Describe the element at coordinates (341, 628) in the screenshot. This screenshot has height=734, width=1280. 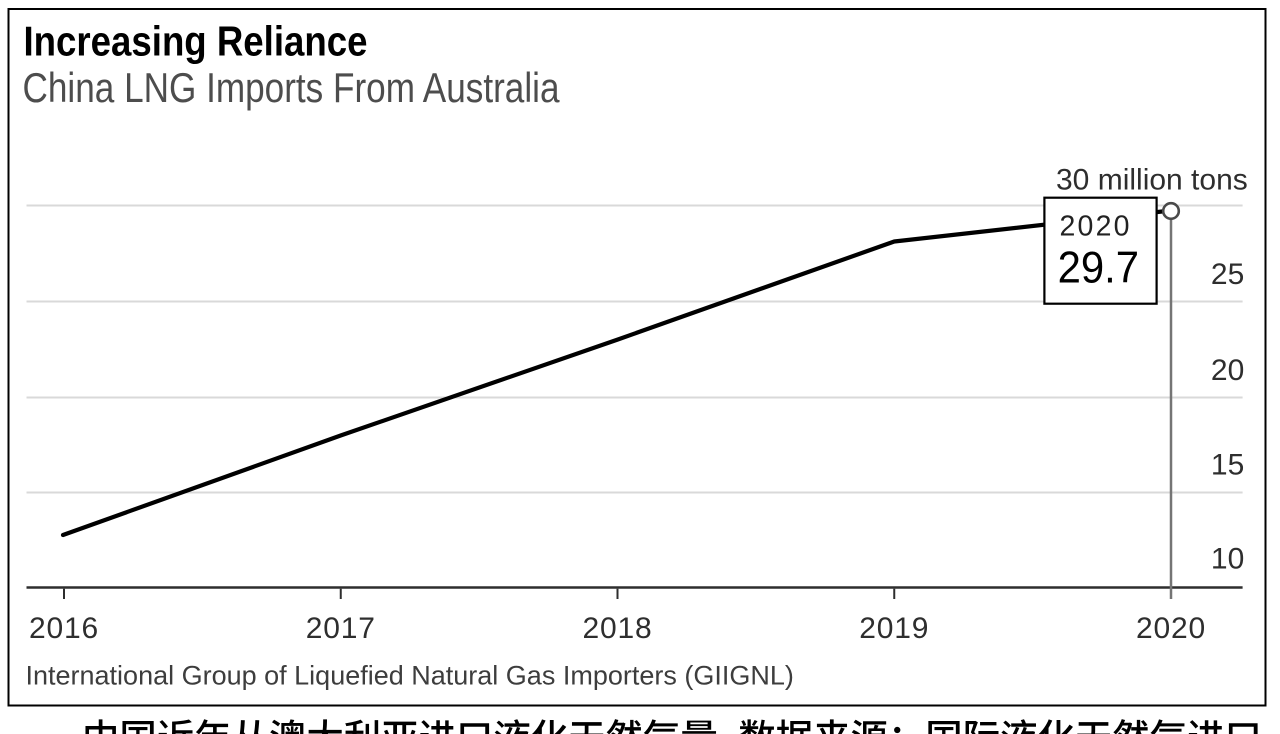
I see `svg-text: 2017` at that location.